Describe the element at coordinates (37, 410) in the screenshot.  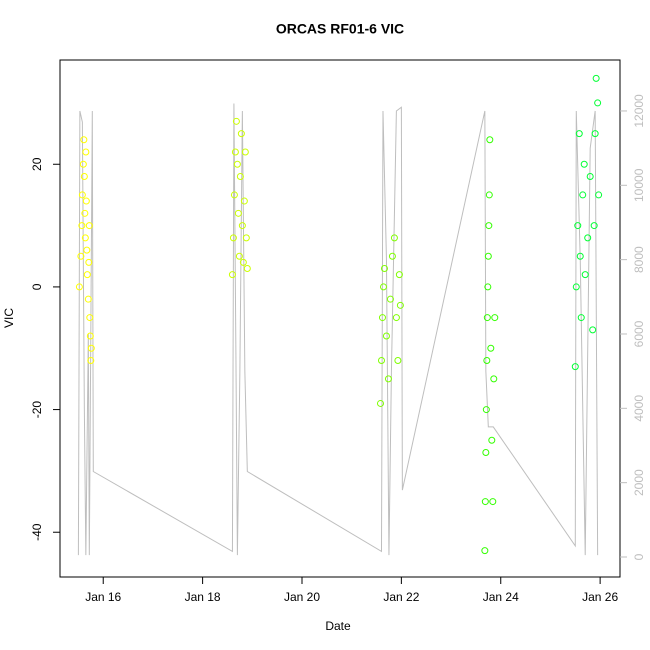
I see `y-tick-label: -20` at that location.